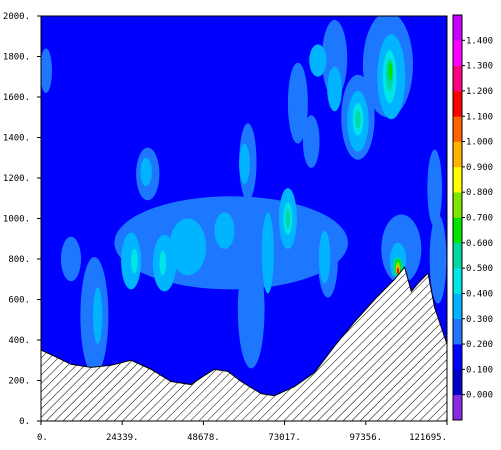  I want to click on y-tick-label: 200., so click(19, 382).